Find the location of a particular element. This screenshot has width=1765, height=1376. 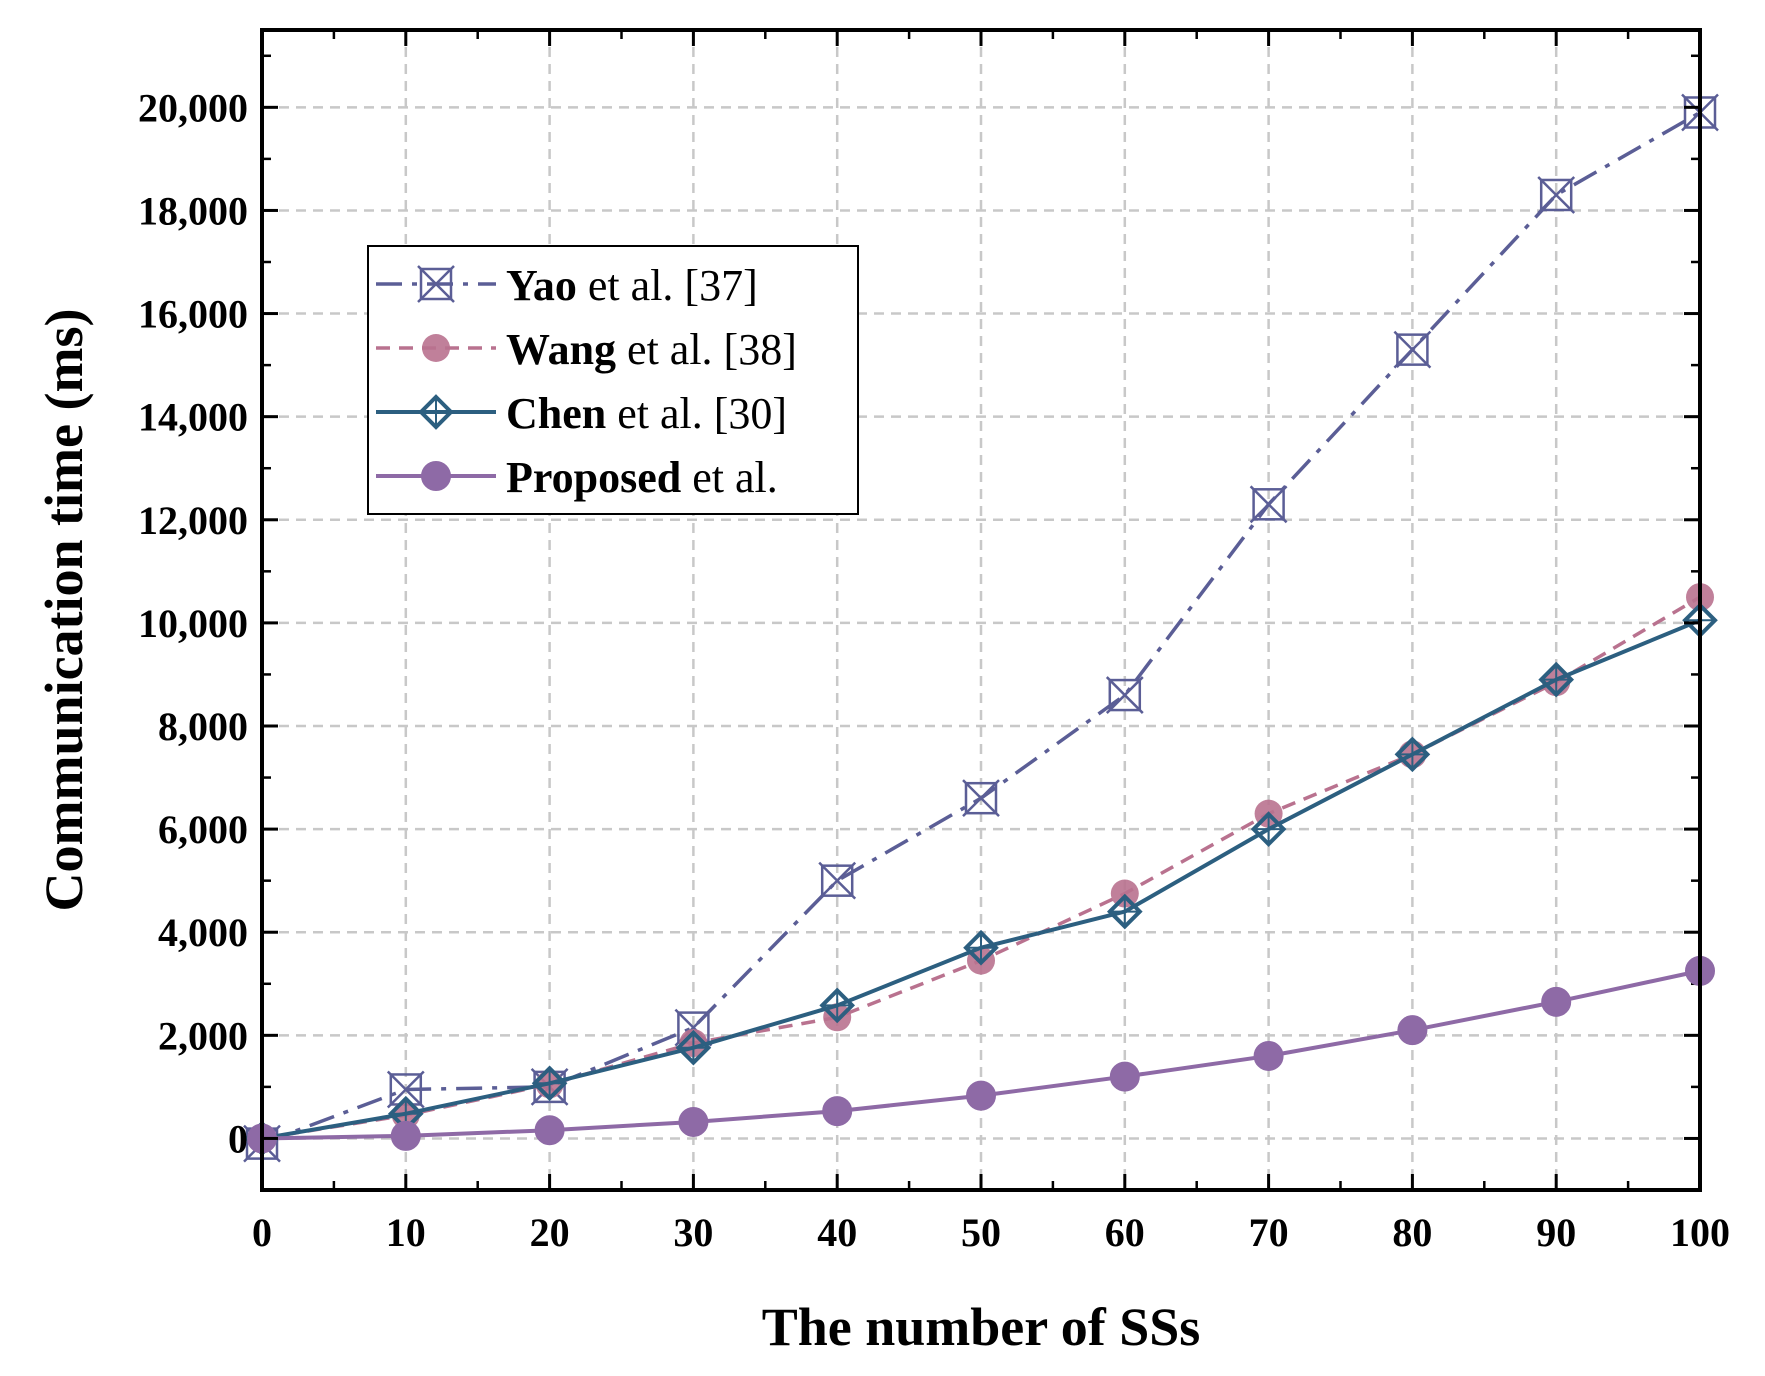

x-tick-label: 70 is located at coordinates (1269, 1232).